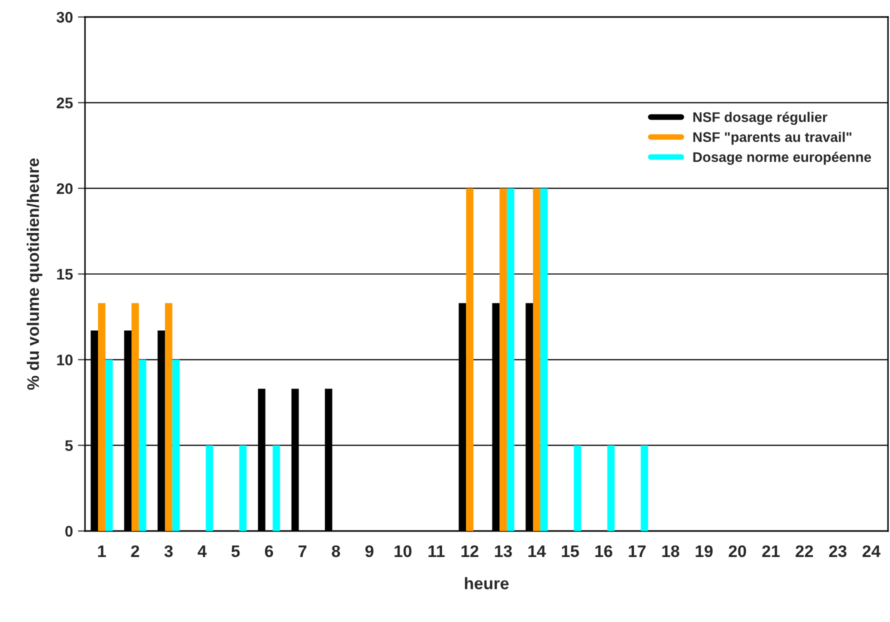 The height and width of the screenshot is (622, 890). Describe the element at coordinates (704, 551) in the screenshot. I see `x-tick-label: 19` at that location.